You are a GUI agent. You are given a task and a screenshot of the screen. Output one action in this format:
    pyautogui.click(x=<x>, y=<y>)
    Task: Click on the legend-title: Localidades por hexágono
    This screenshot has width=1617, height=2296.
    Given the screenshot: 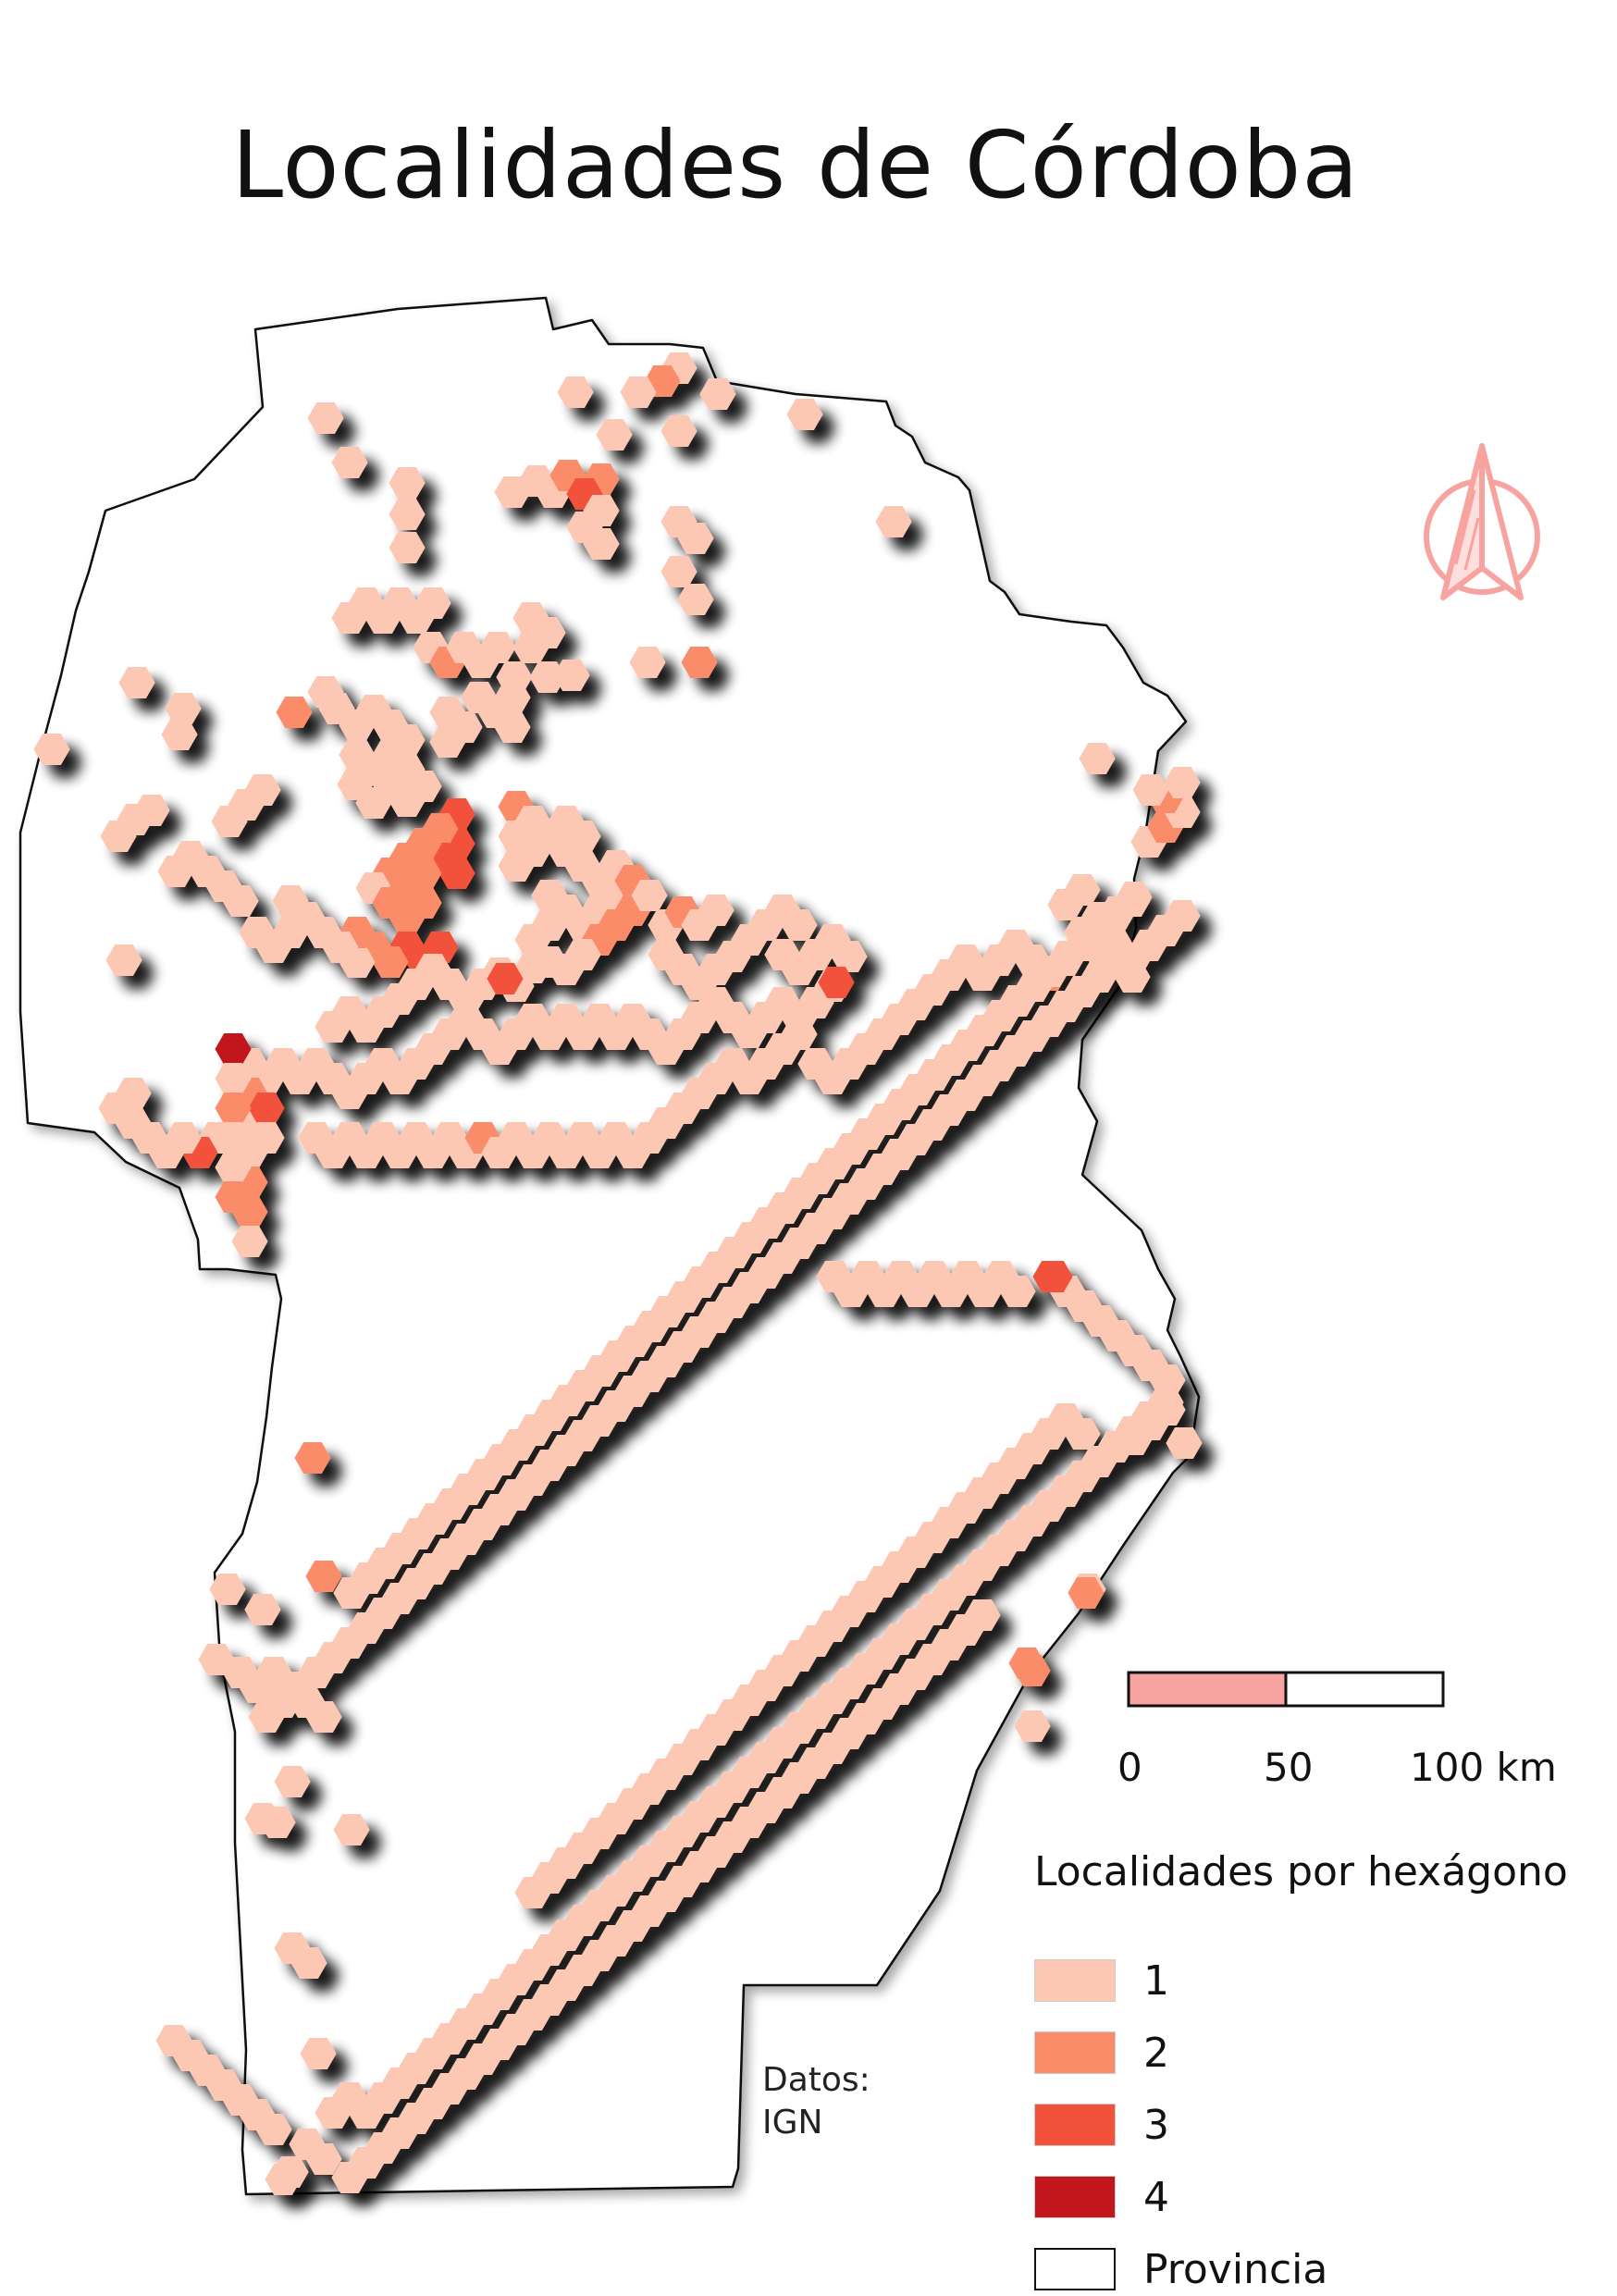 What is the action you would take?
    pyautogui.click(x=1301, y=1871)
    